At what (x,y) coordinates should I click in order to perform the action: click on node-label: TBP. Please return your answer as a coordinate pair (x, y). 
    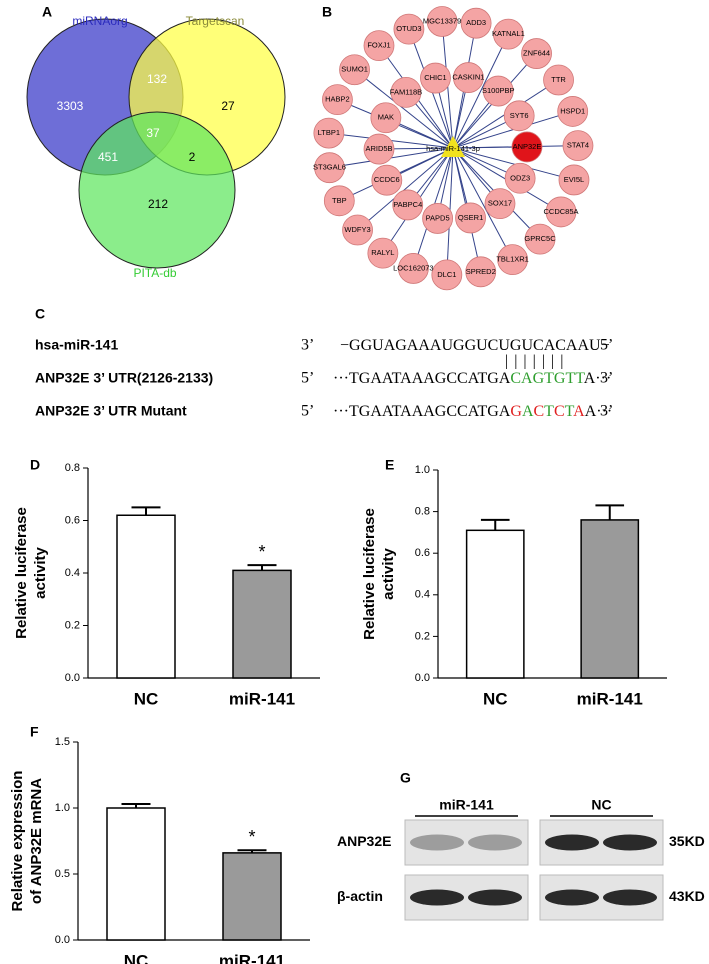
    Looking at the image, I should click on (339, 200).